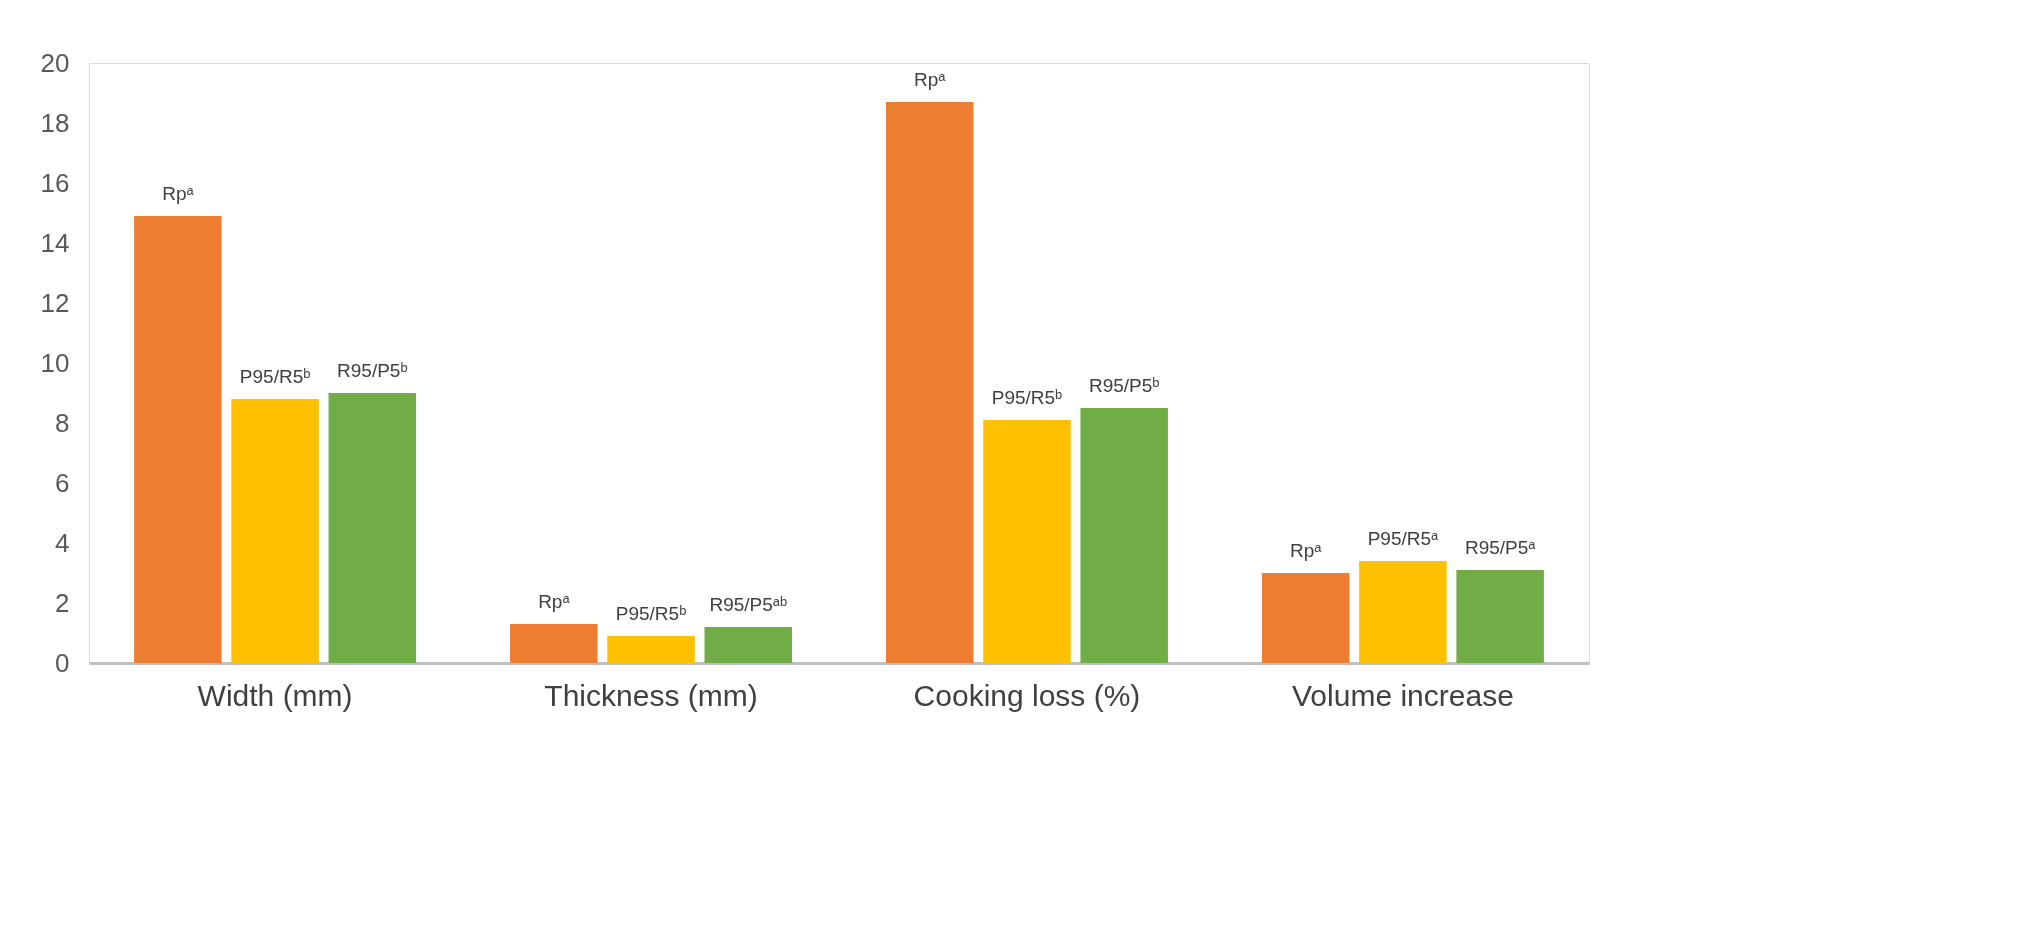  I want to click on x-tick-label: Thickness (mm), so click(651, 695).